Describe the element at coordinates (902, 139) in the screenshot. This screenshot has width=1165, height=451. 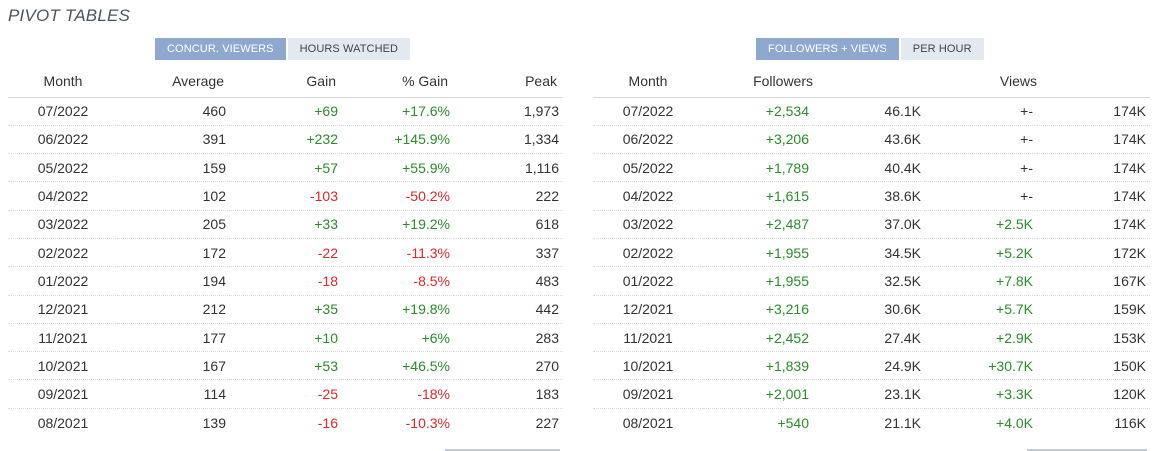
I see `followers-total-cell: 43.6K` at that location.